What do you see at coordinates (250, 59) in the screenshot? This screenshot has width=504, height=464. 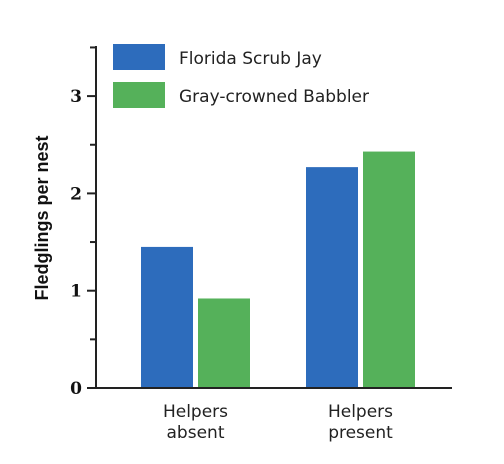 I see `legend-label: Florida Scrub Jay` at bounding box center [250, 59].